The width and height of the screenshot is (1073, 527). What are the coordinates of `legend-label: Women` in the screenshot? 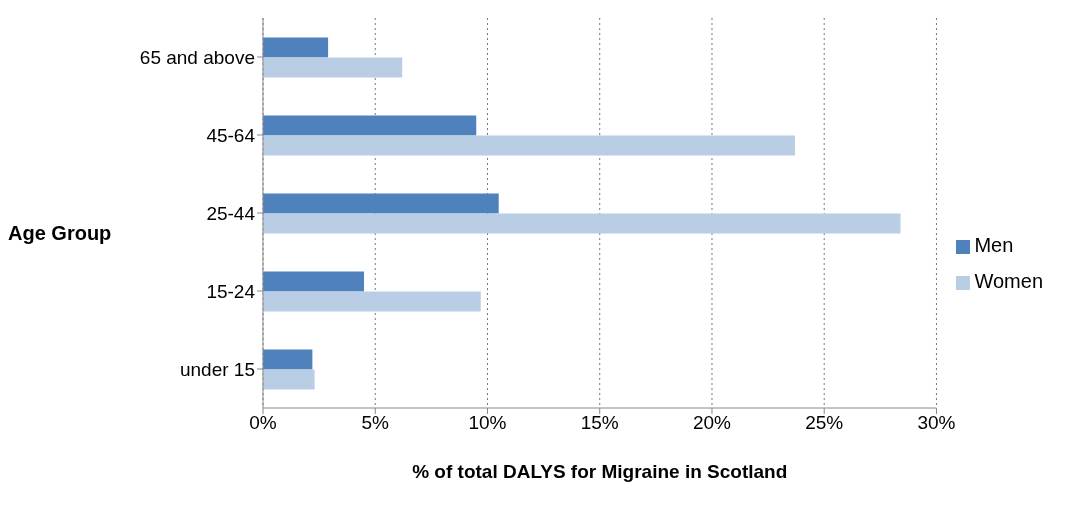 It's located at (1008, 281).